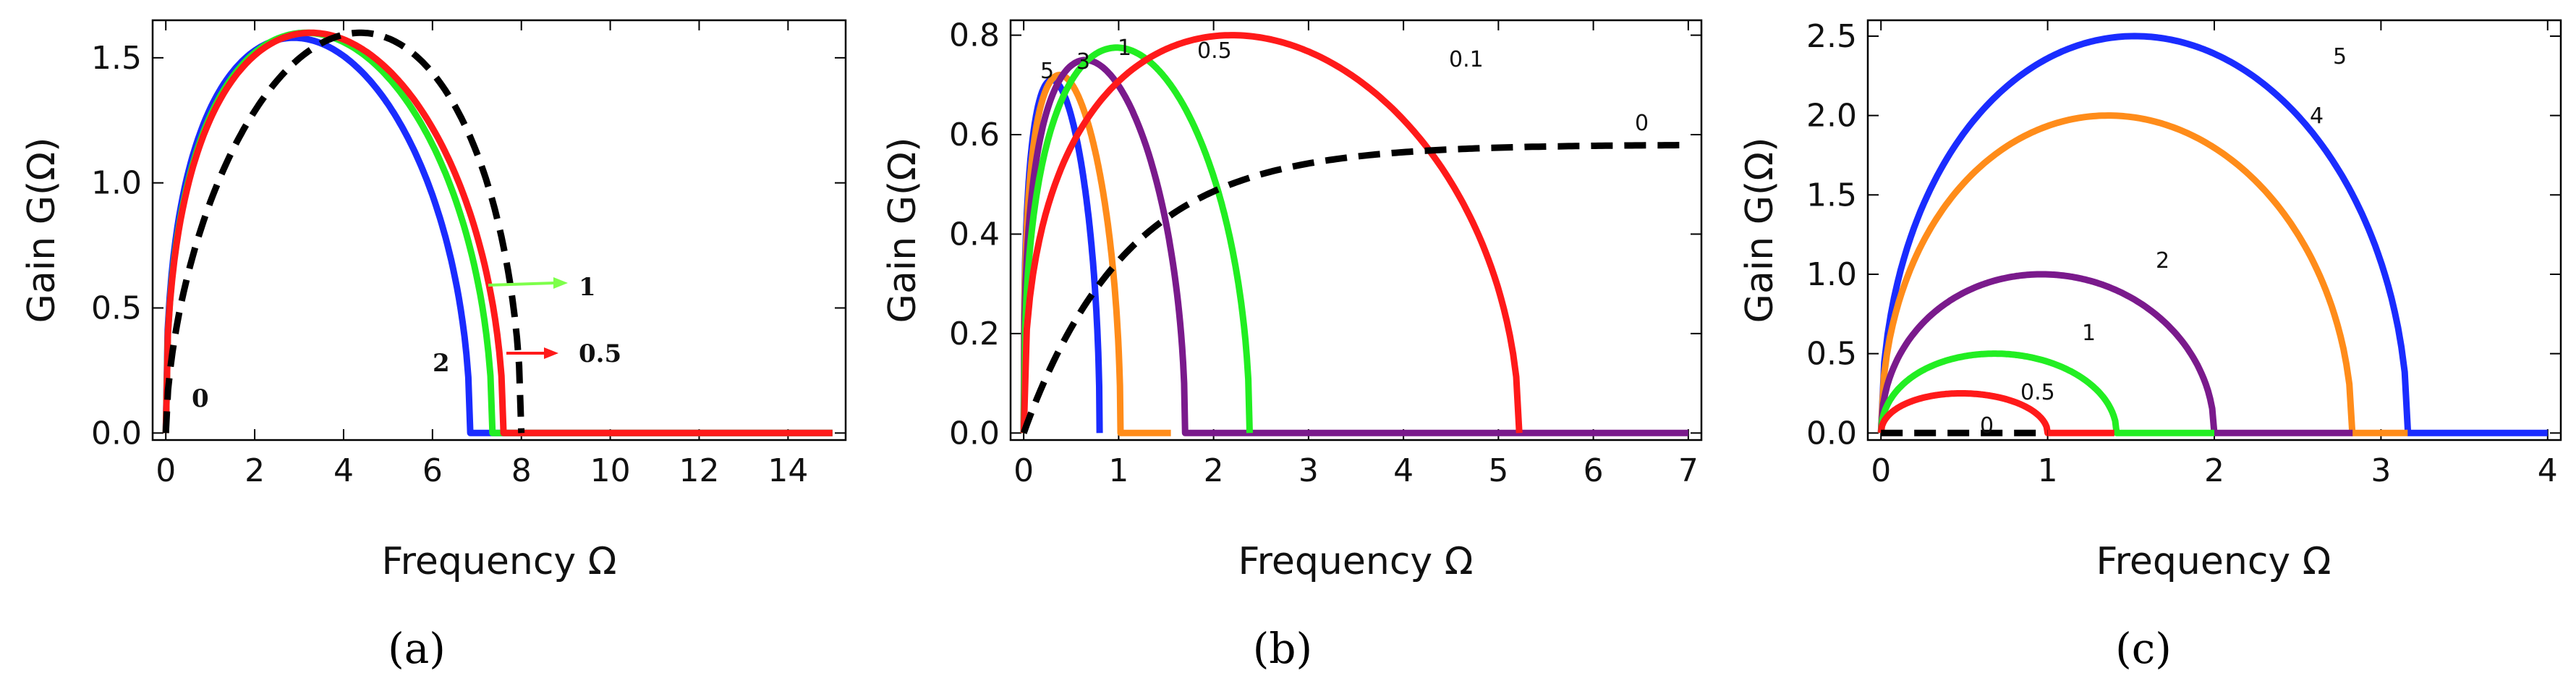  What do you see at coordinates (200, 398) in the screenshot?
I see `a-label-0: 0` at bounding box center [200, 398].